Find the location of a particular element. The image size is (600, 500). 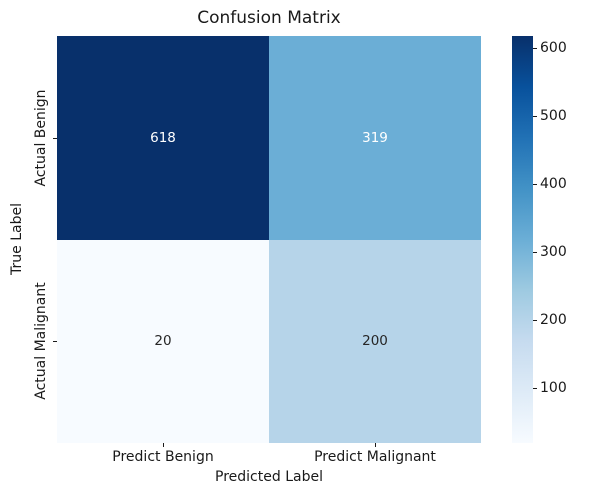

y-axis-label: True Label is located at coordinates (17, 239).